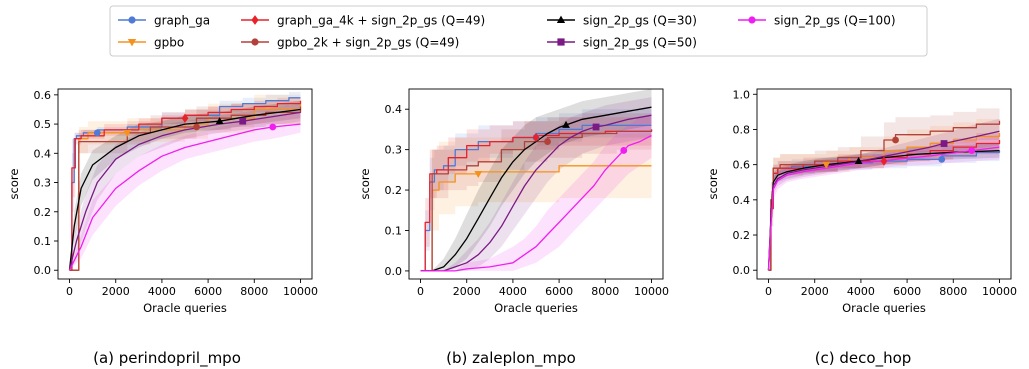 The height and width of the screenshot is (369, 1029). I want to click on line-graph-ga, so click(185, 184).